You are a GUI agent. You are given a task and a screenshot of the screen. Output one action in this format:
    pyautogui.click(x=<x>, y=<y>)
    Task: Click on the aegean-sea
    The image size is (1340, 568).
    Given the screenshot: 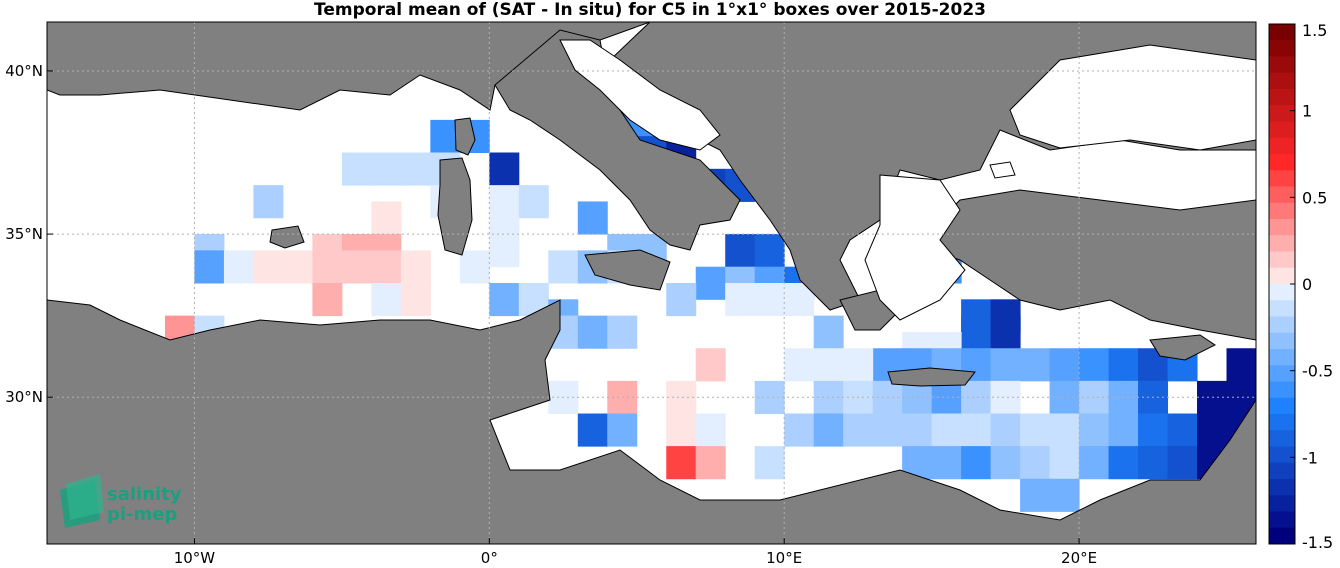 What is the action you would take?
    pyautogui.click(x=915, y=247)
    